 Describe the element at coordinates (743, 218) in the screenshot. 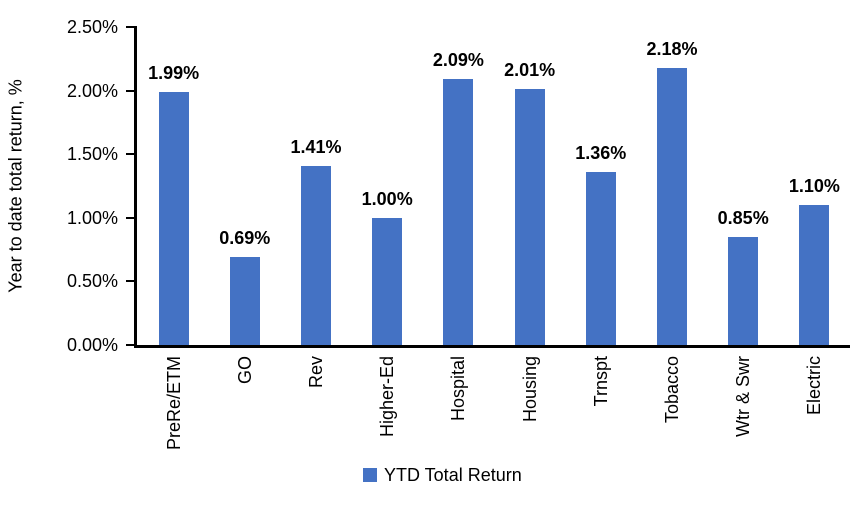

I see `bar-value-label: 0.85%` at that location.